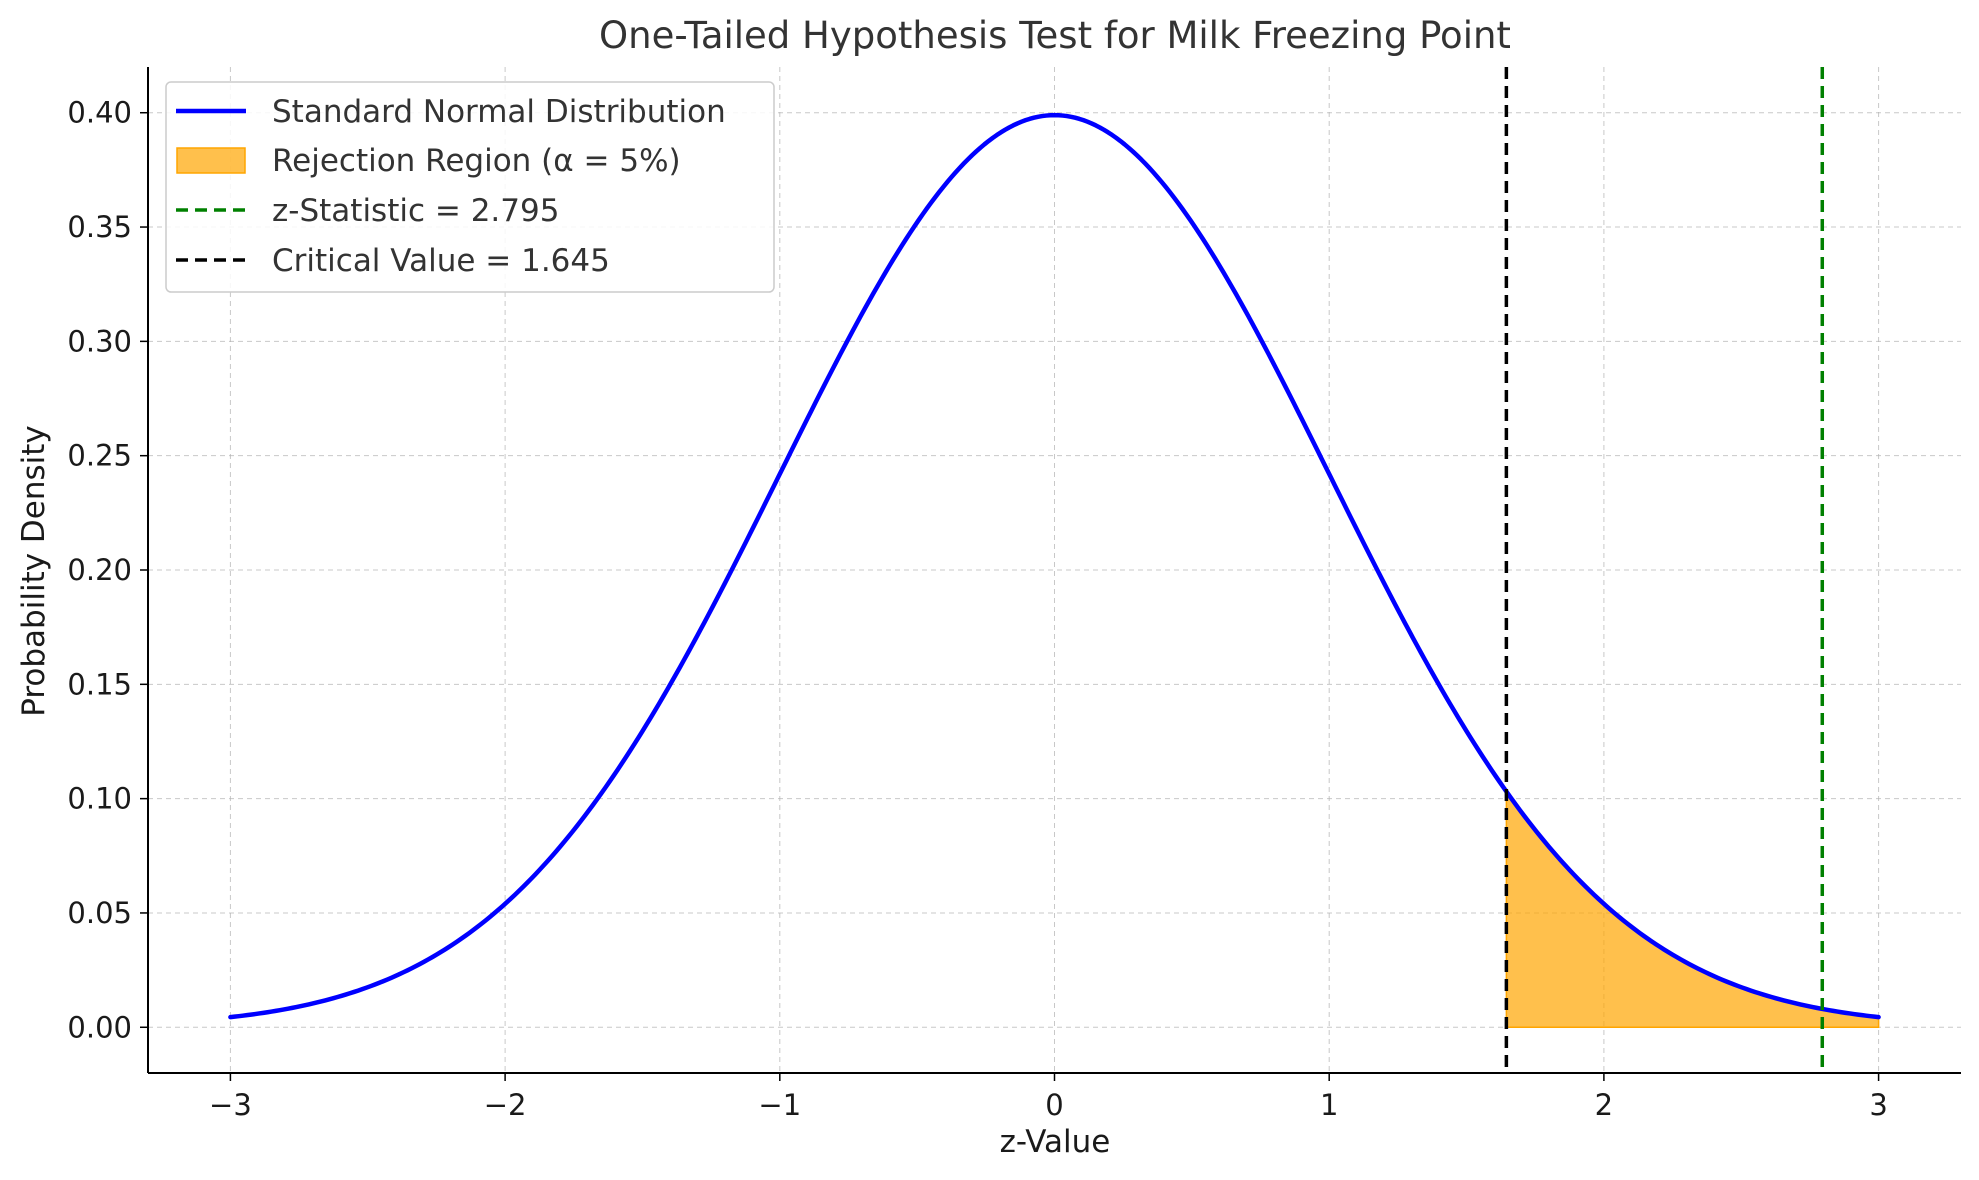 Image resolution: width=1979 pixels, height=1180 pixels. I want to click on x-tick-label: 1, so click(1329, 1105).